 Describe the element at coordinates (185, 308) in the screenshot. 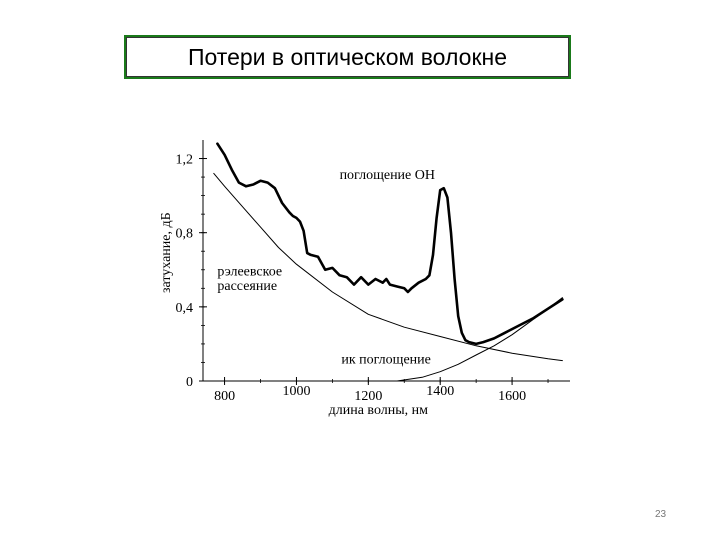

I see `y-tick-label: 0,4` at that location.